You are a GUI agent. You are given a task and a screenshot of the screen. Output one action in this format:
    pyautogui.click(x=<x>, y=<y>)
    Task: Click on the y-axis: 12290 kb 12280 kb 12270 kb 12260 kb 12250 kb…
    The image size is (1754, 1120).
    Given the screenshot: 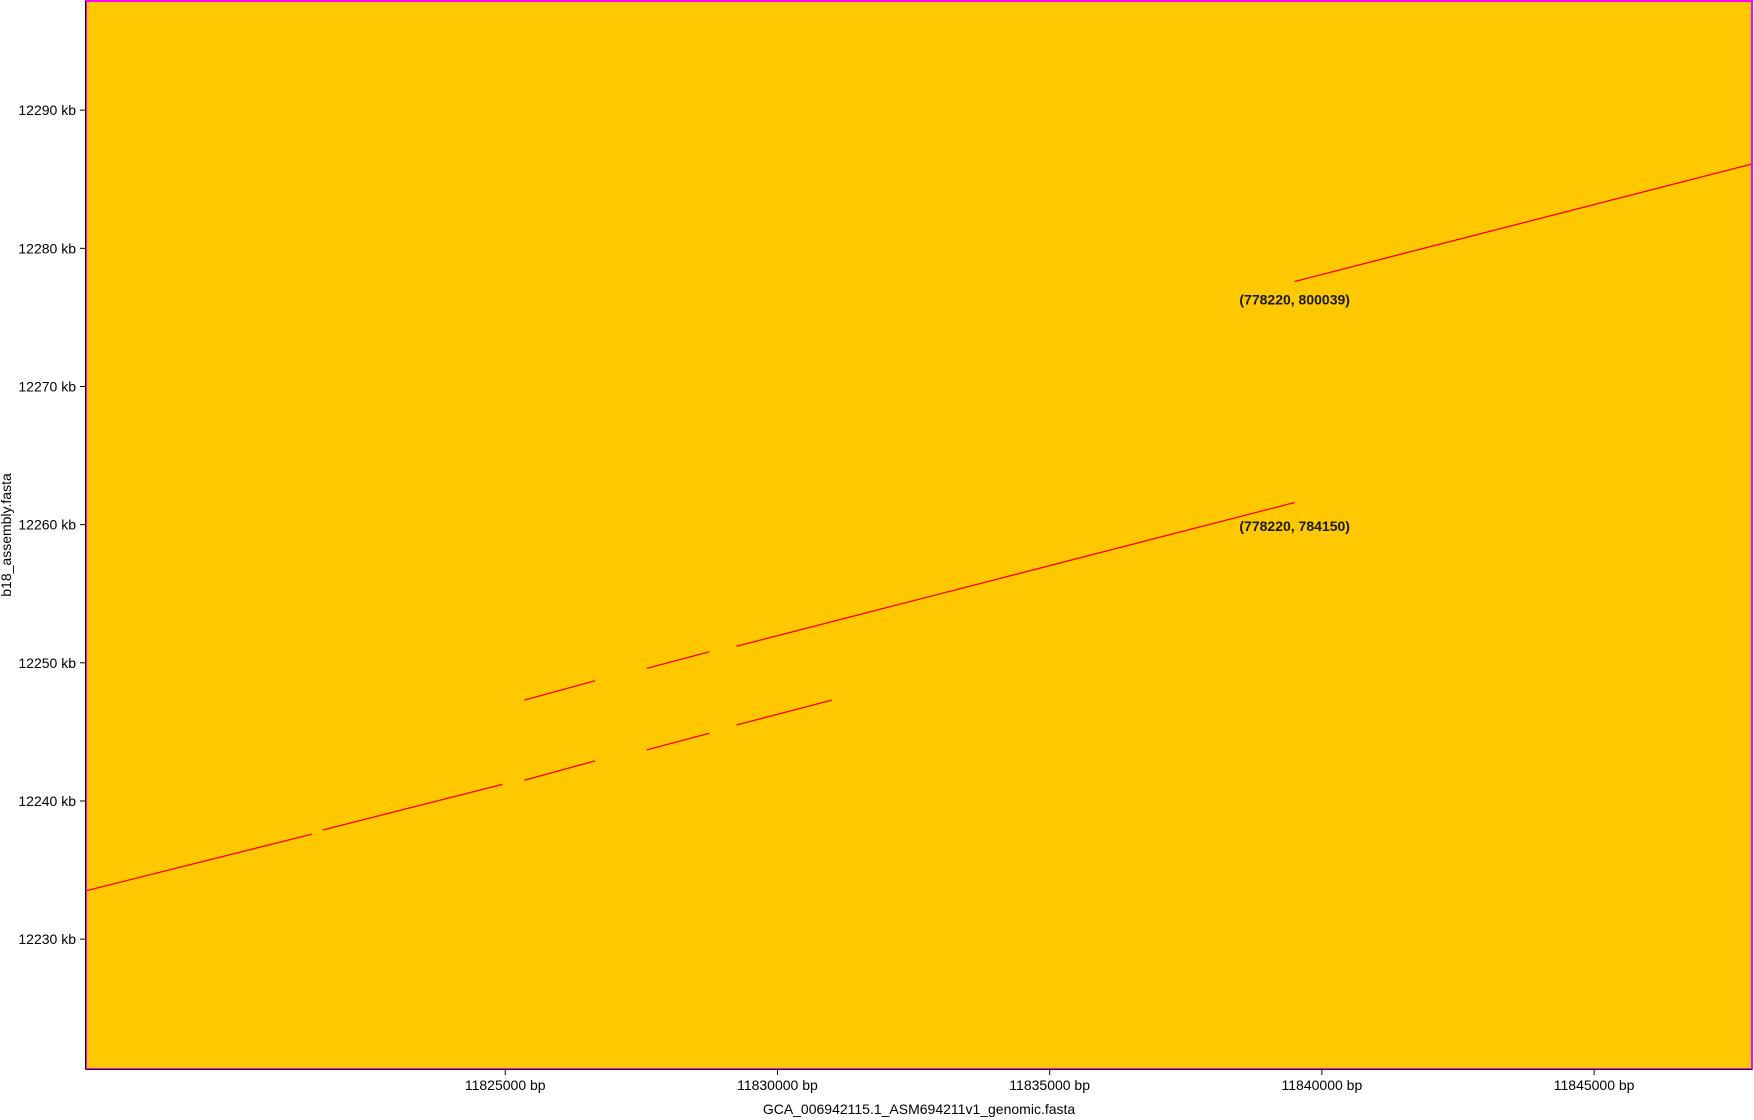 What is the action you would take?
    pyautogui.click(x=52, y=535)
    